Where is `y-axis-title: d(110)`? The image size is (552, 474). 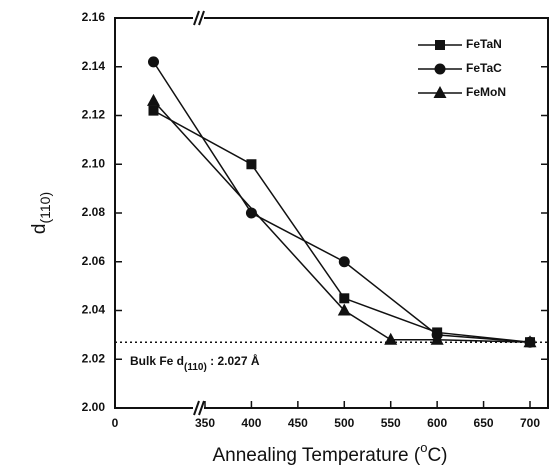 y-axis-title: d(110) is located at coordinates (41, 213).